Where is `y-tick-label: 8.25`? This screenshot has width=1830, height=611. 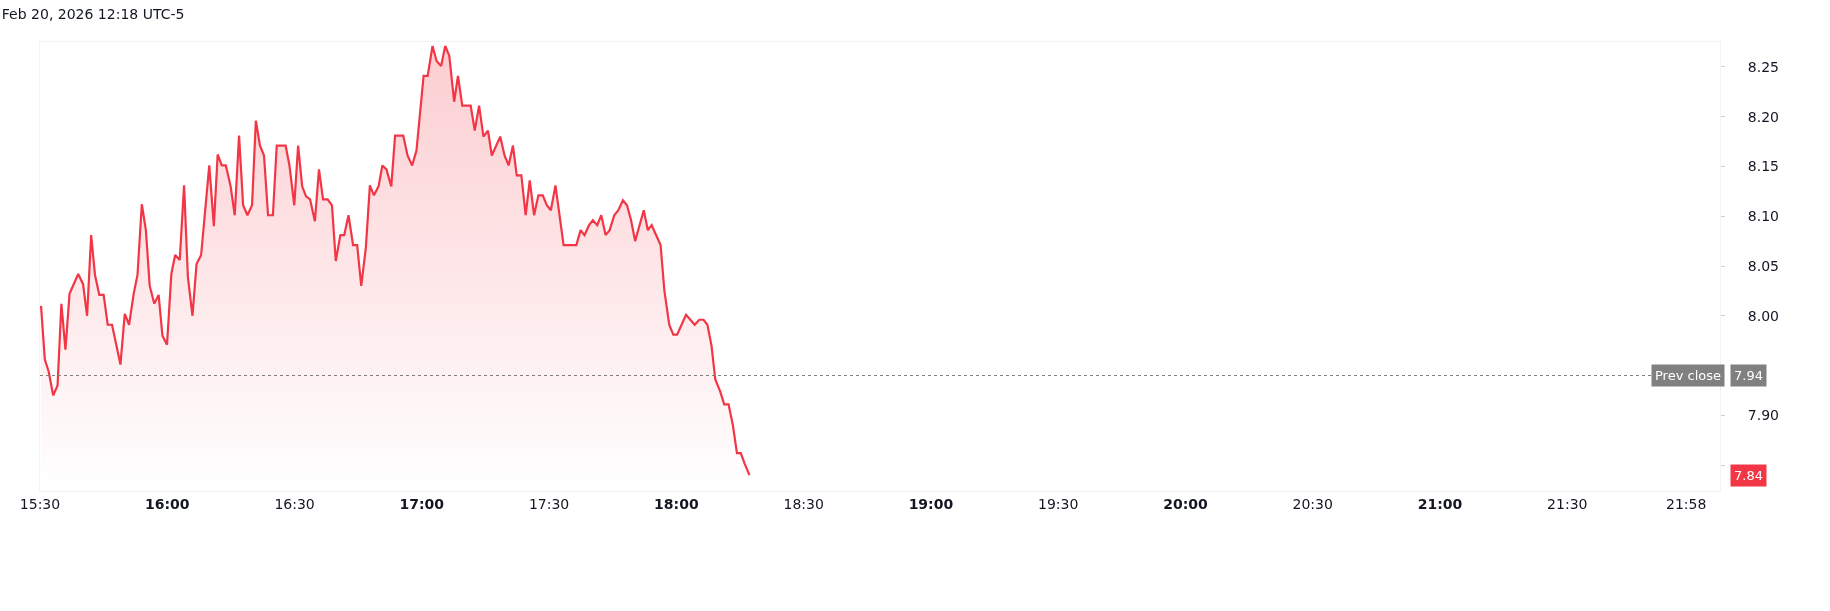 y-tick-label: 8.25 is located at coordinates (1763, 66).